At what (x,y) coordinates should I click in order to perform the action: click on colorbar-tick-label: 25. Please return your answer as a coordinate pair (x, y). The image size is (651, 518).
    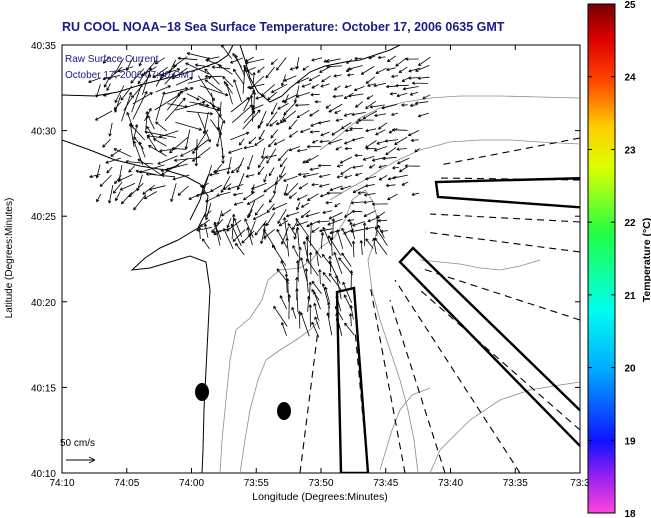
    Looking at the image, I should click on (630, 5).